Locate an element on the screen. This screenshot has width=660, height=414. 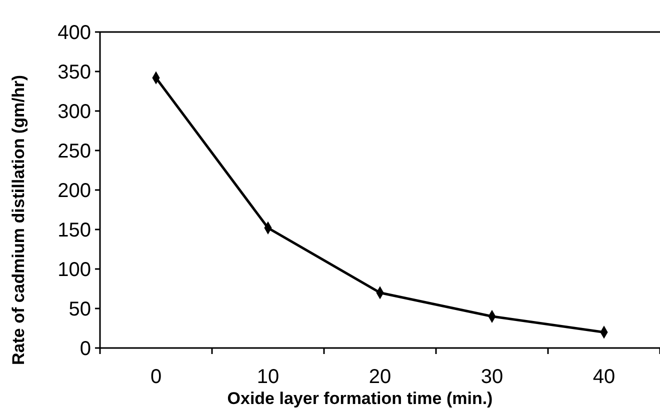
x-tick-label: 0 is located at coordinates (156, 377).